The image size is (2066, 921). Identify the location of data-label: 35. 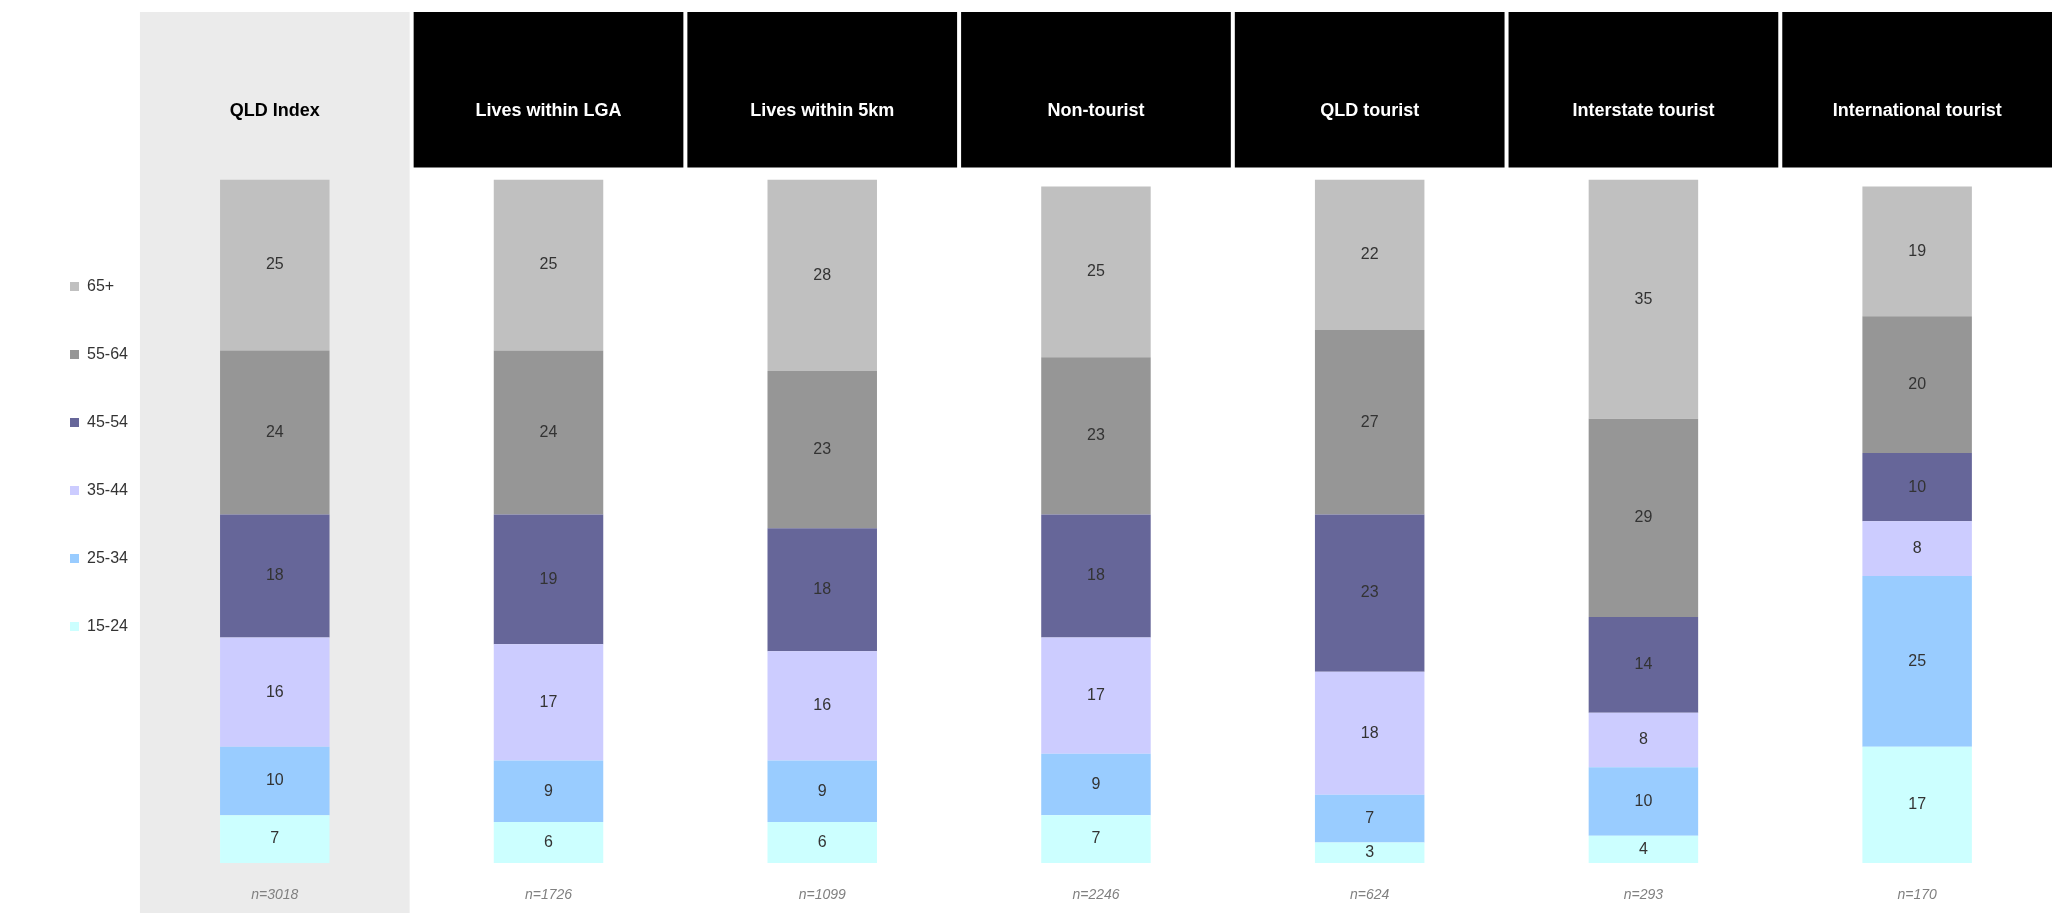
(1643, 298).